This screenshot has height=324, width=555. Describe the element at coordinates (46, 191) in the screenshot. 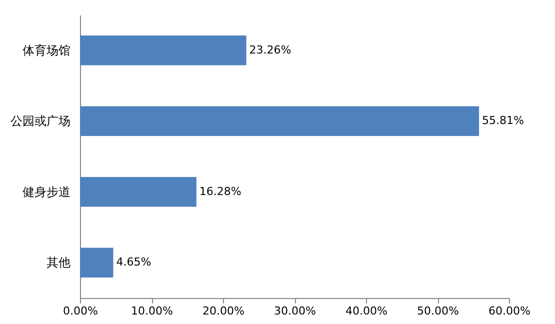

I see `y-tick-label: 健身步道` at that location.